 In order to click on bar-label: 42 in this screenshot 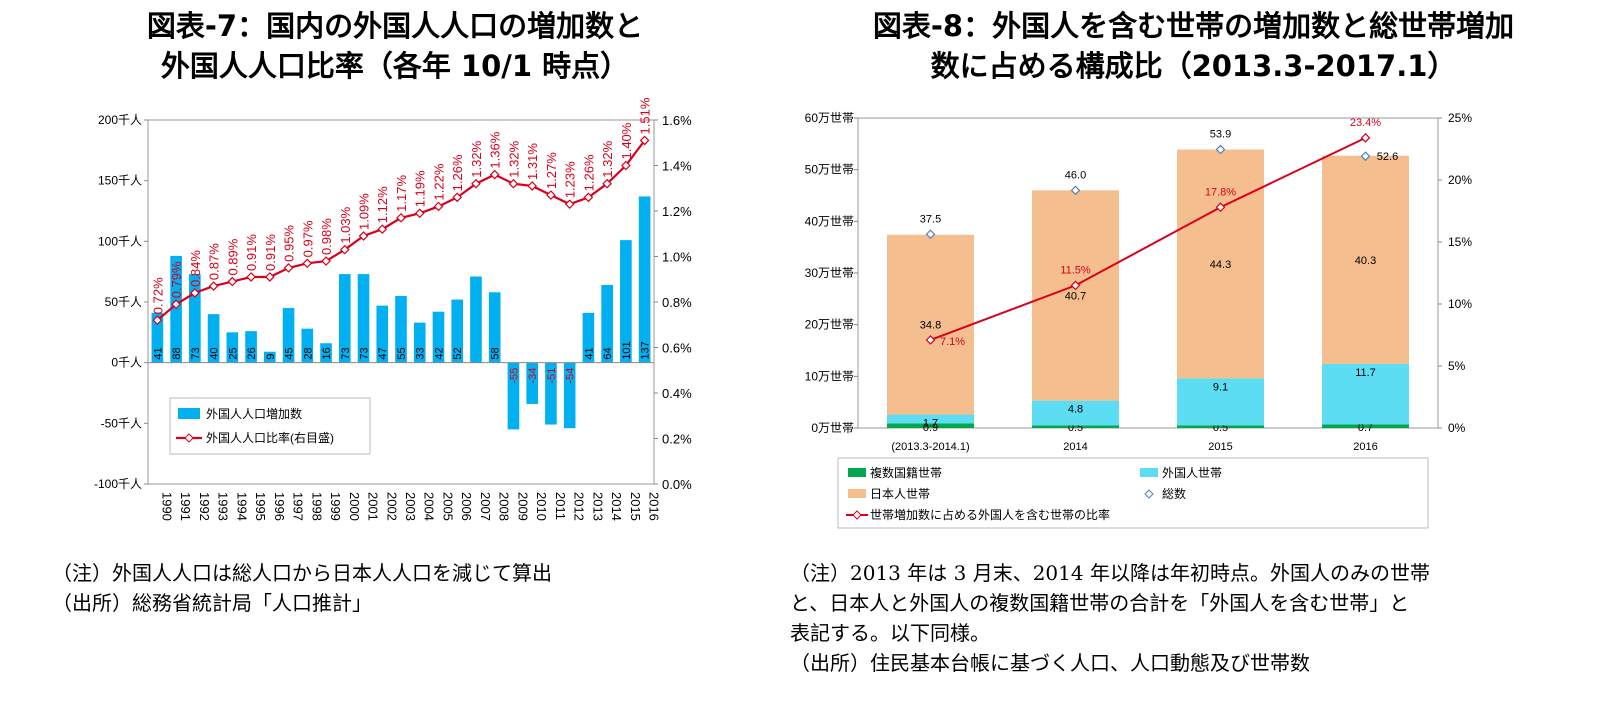, I will do `click(439, 353)`.